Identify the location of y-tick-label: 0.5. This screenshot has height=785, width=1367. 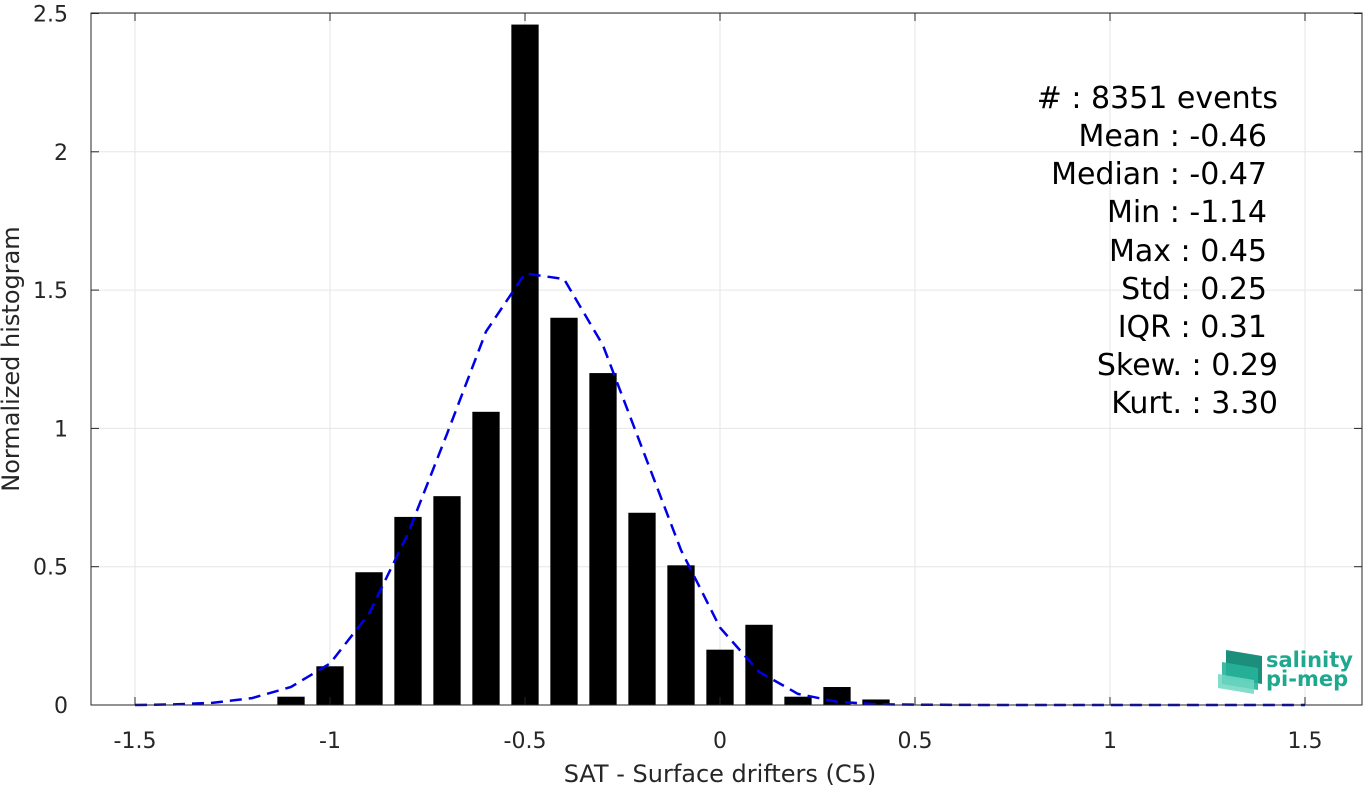
(50, 568).